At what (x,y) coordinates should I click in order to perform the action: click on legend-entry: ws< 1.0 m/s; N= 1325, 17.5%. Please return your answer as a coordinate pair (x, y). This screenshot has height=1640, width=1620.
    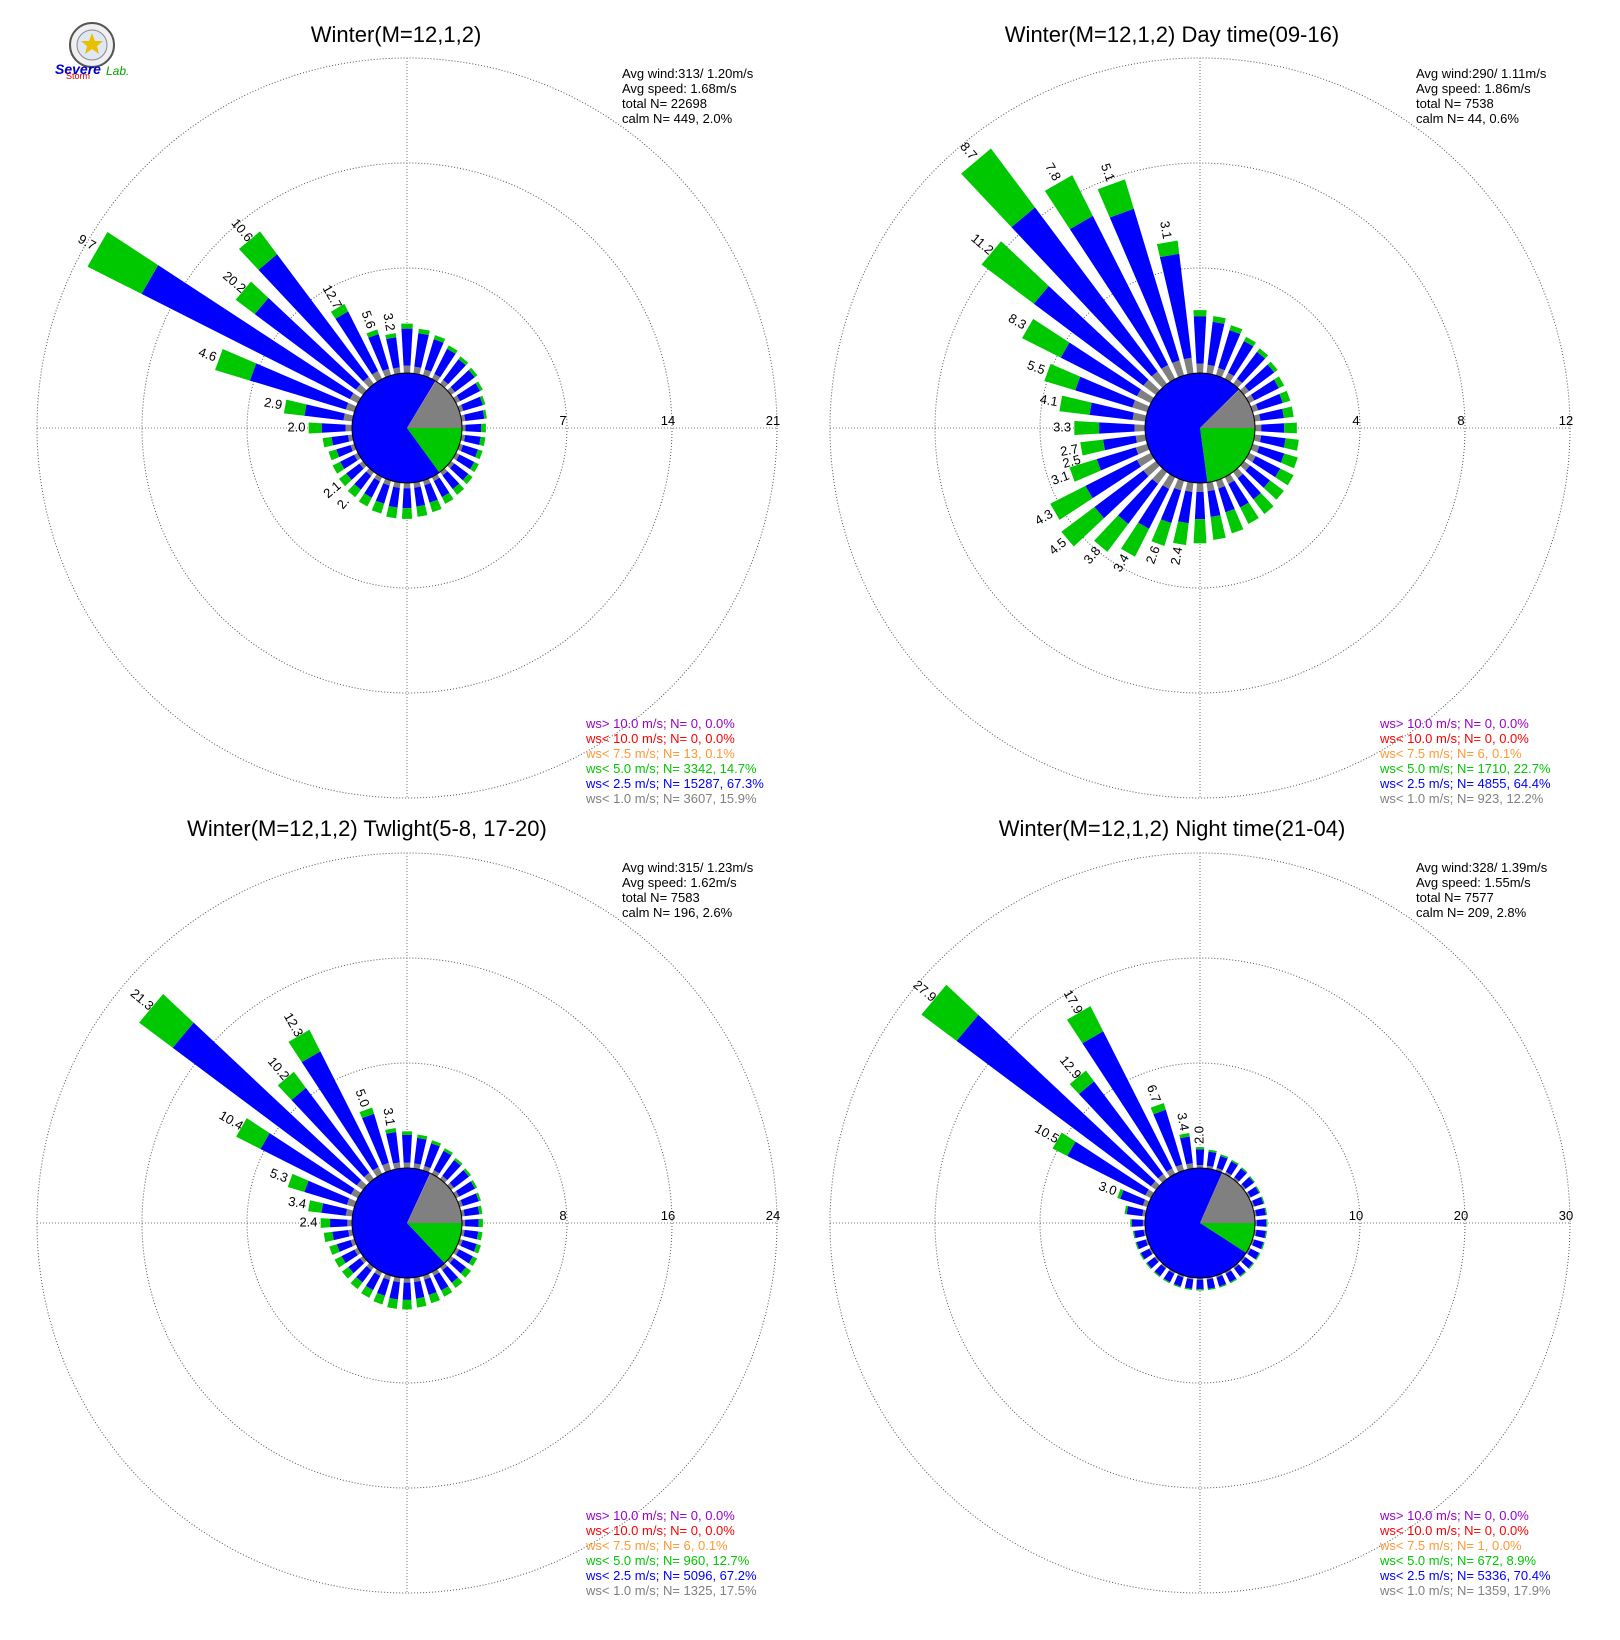
    Looking at the image, I should click on (671, 1590).